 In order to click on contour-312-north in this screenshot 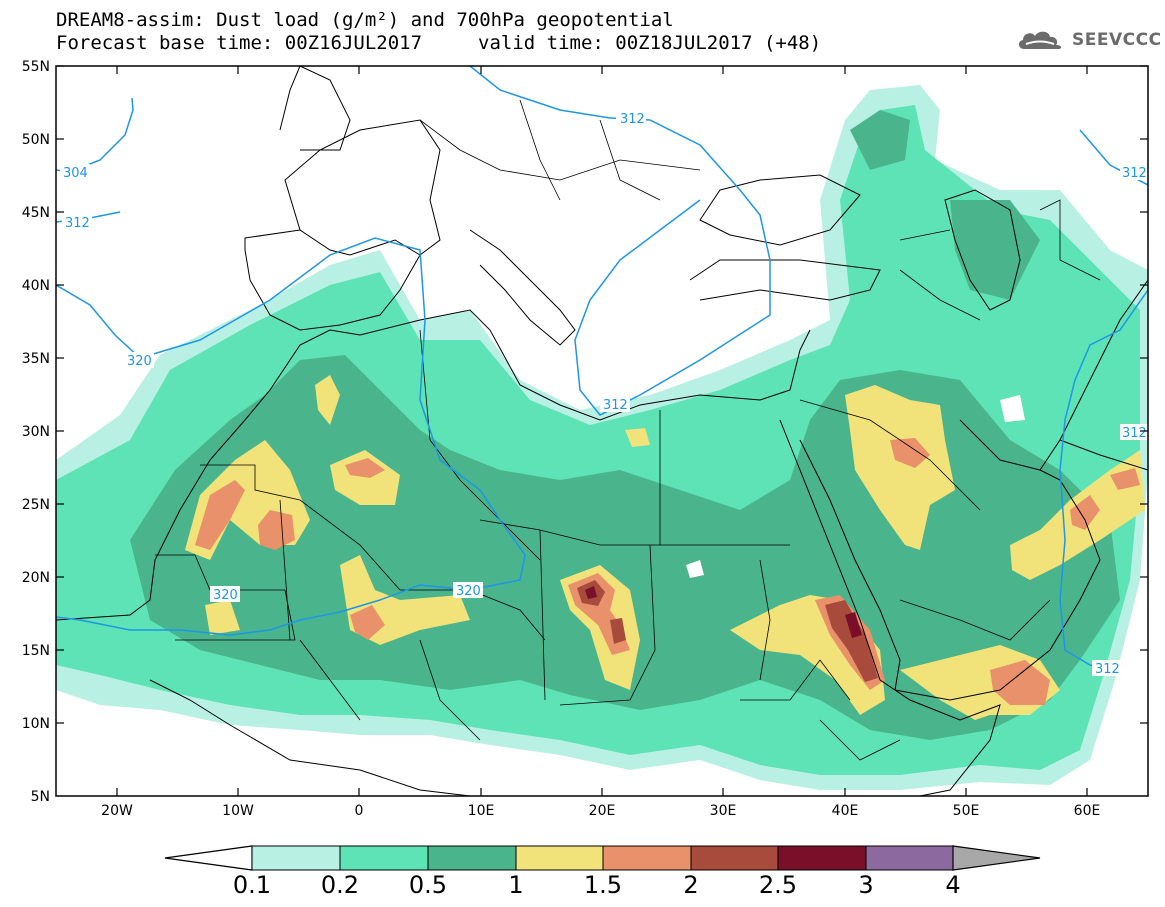, I will do `click(620, 241)`.